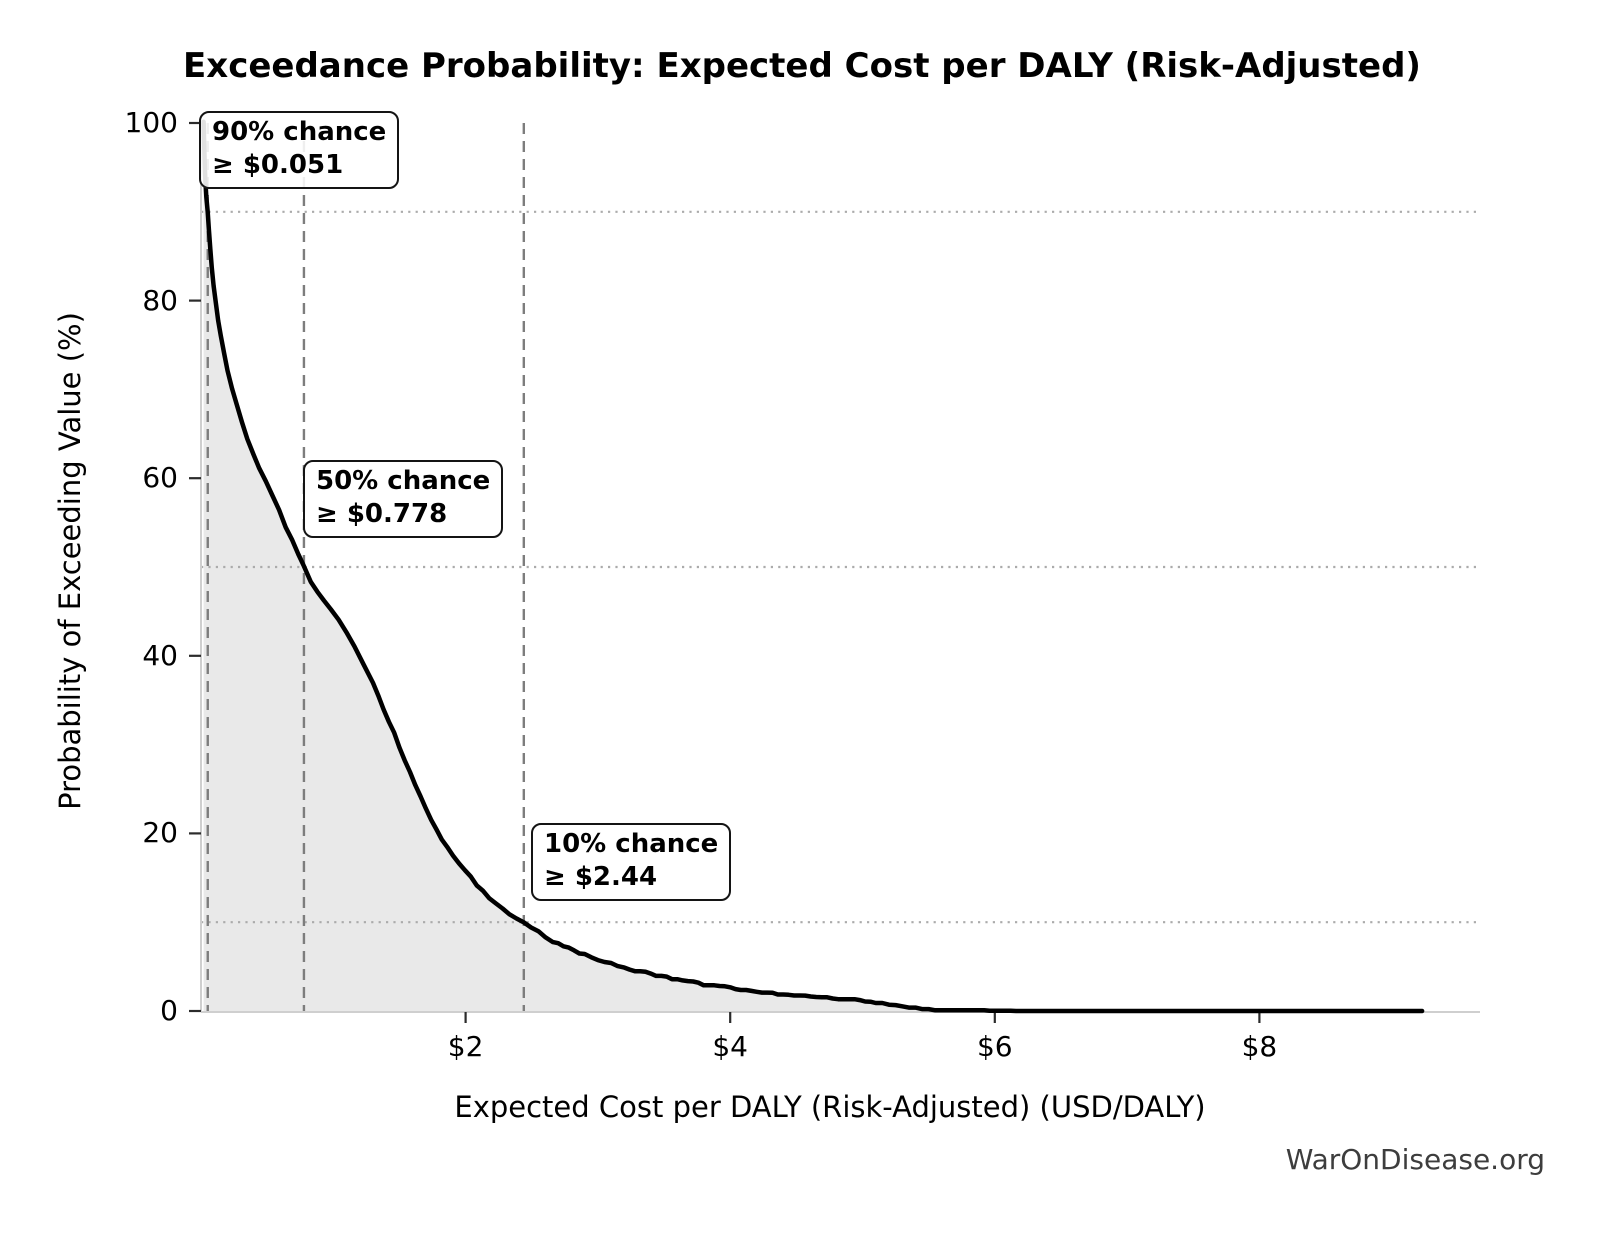 This screenshot has width=1604, height=1234. What do you see at coordinates (382, 514) in the screenshot?
I see `annotation-50-value: ≥ $0.778` at bounding box center [382, 514].